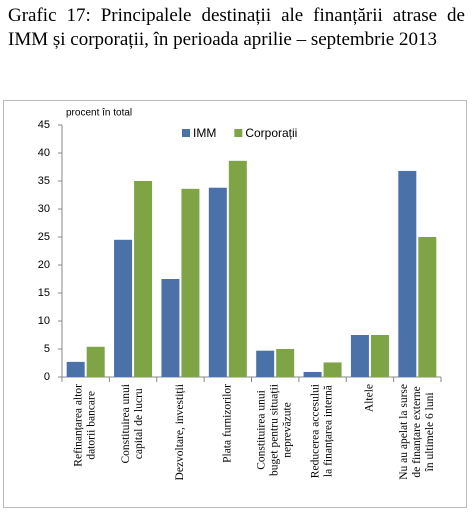 Image resolution: width=475 pixels, height=514 pixels. I want to click on y-tick-label: 15, so click(44, 293).